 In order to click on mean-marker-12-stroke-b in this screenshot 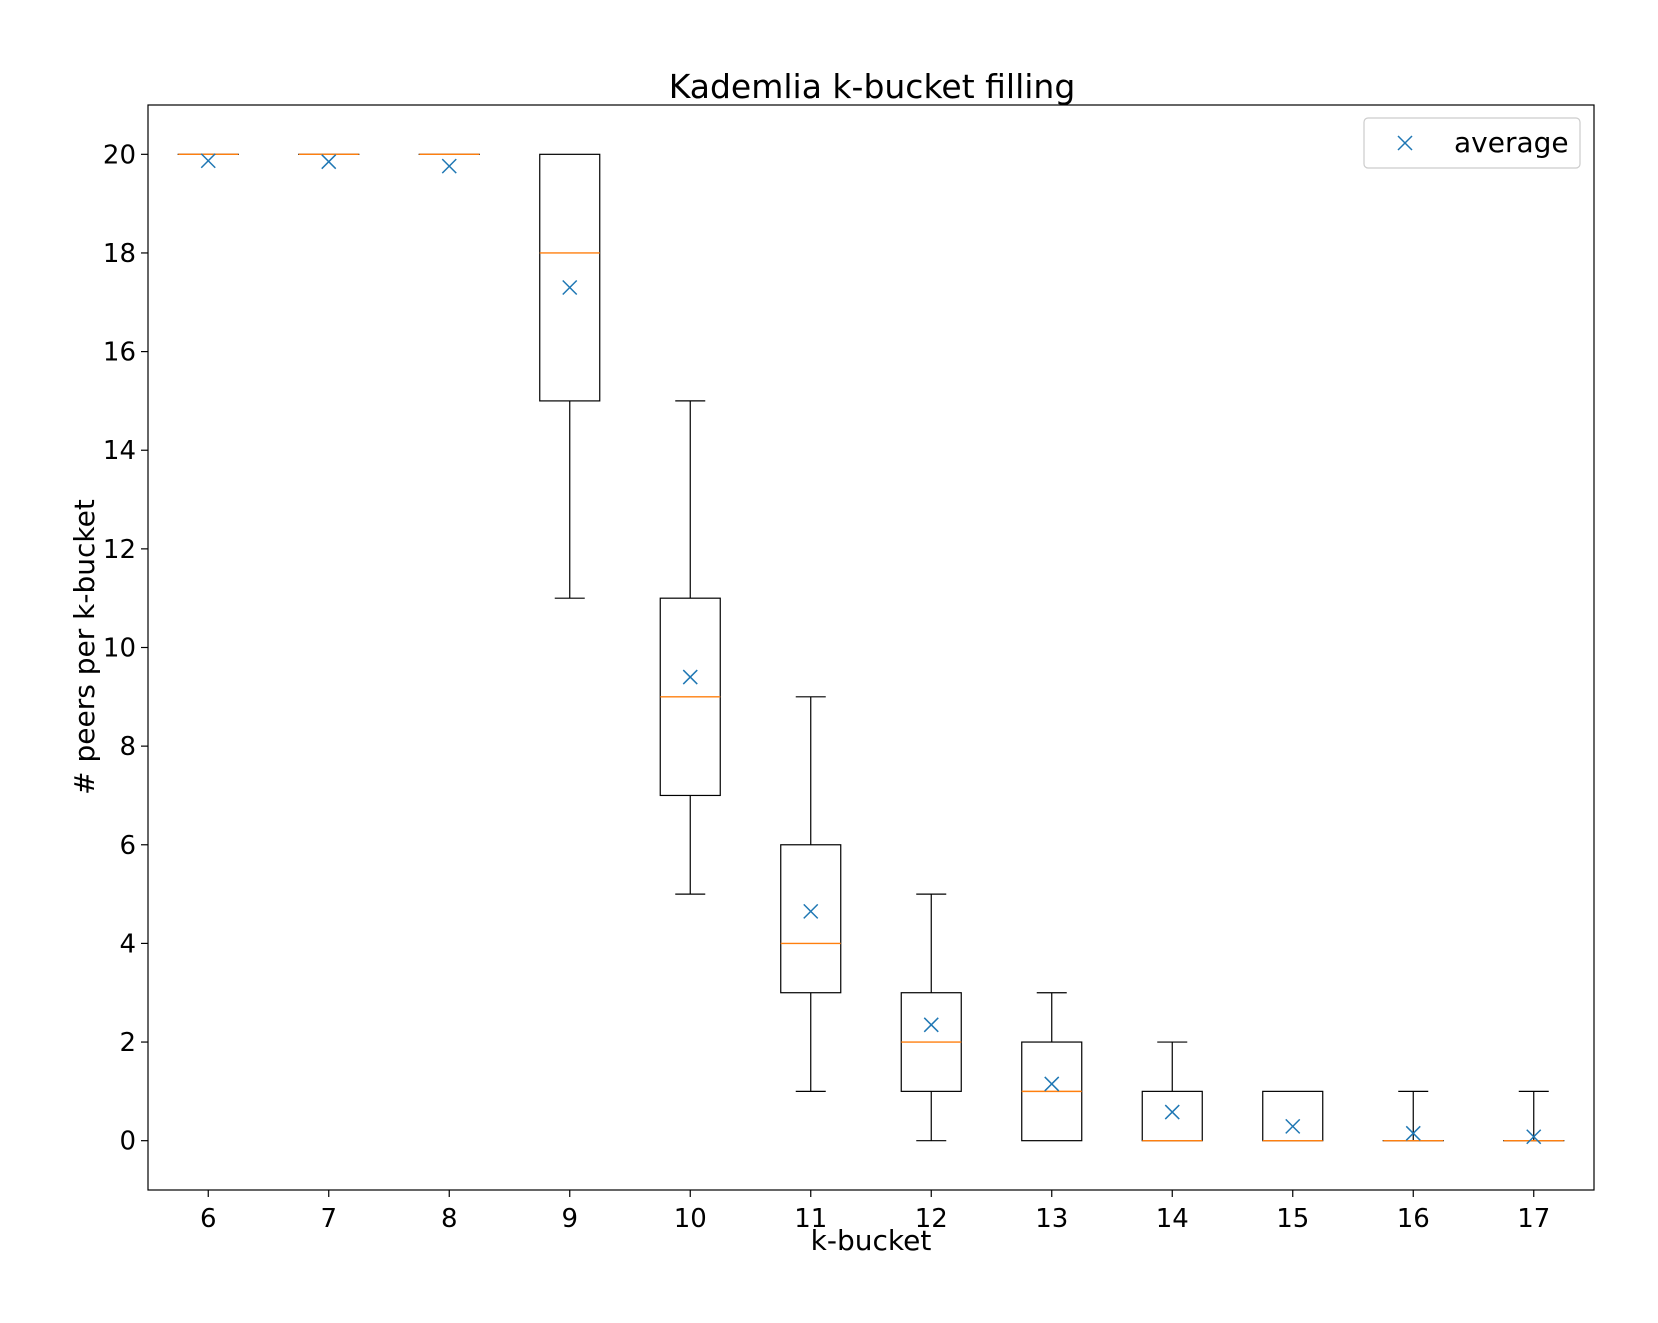, I will do `click(931, 1025)`.